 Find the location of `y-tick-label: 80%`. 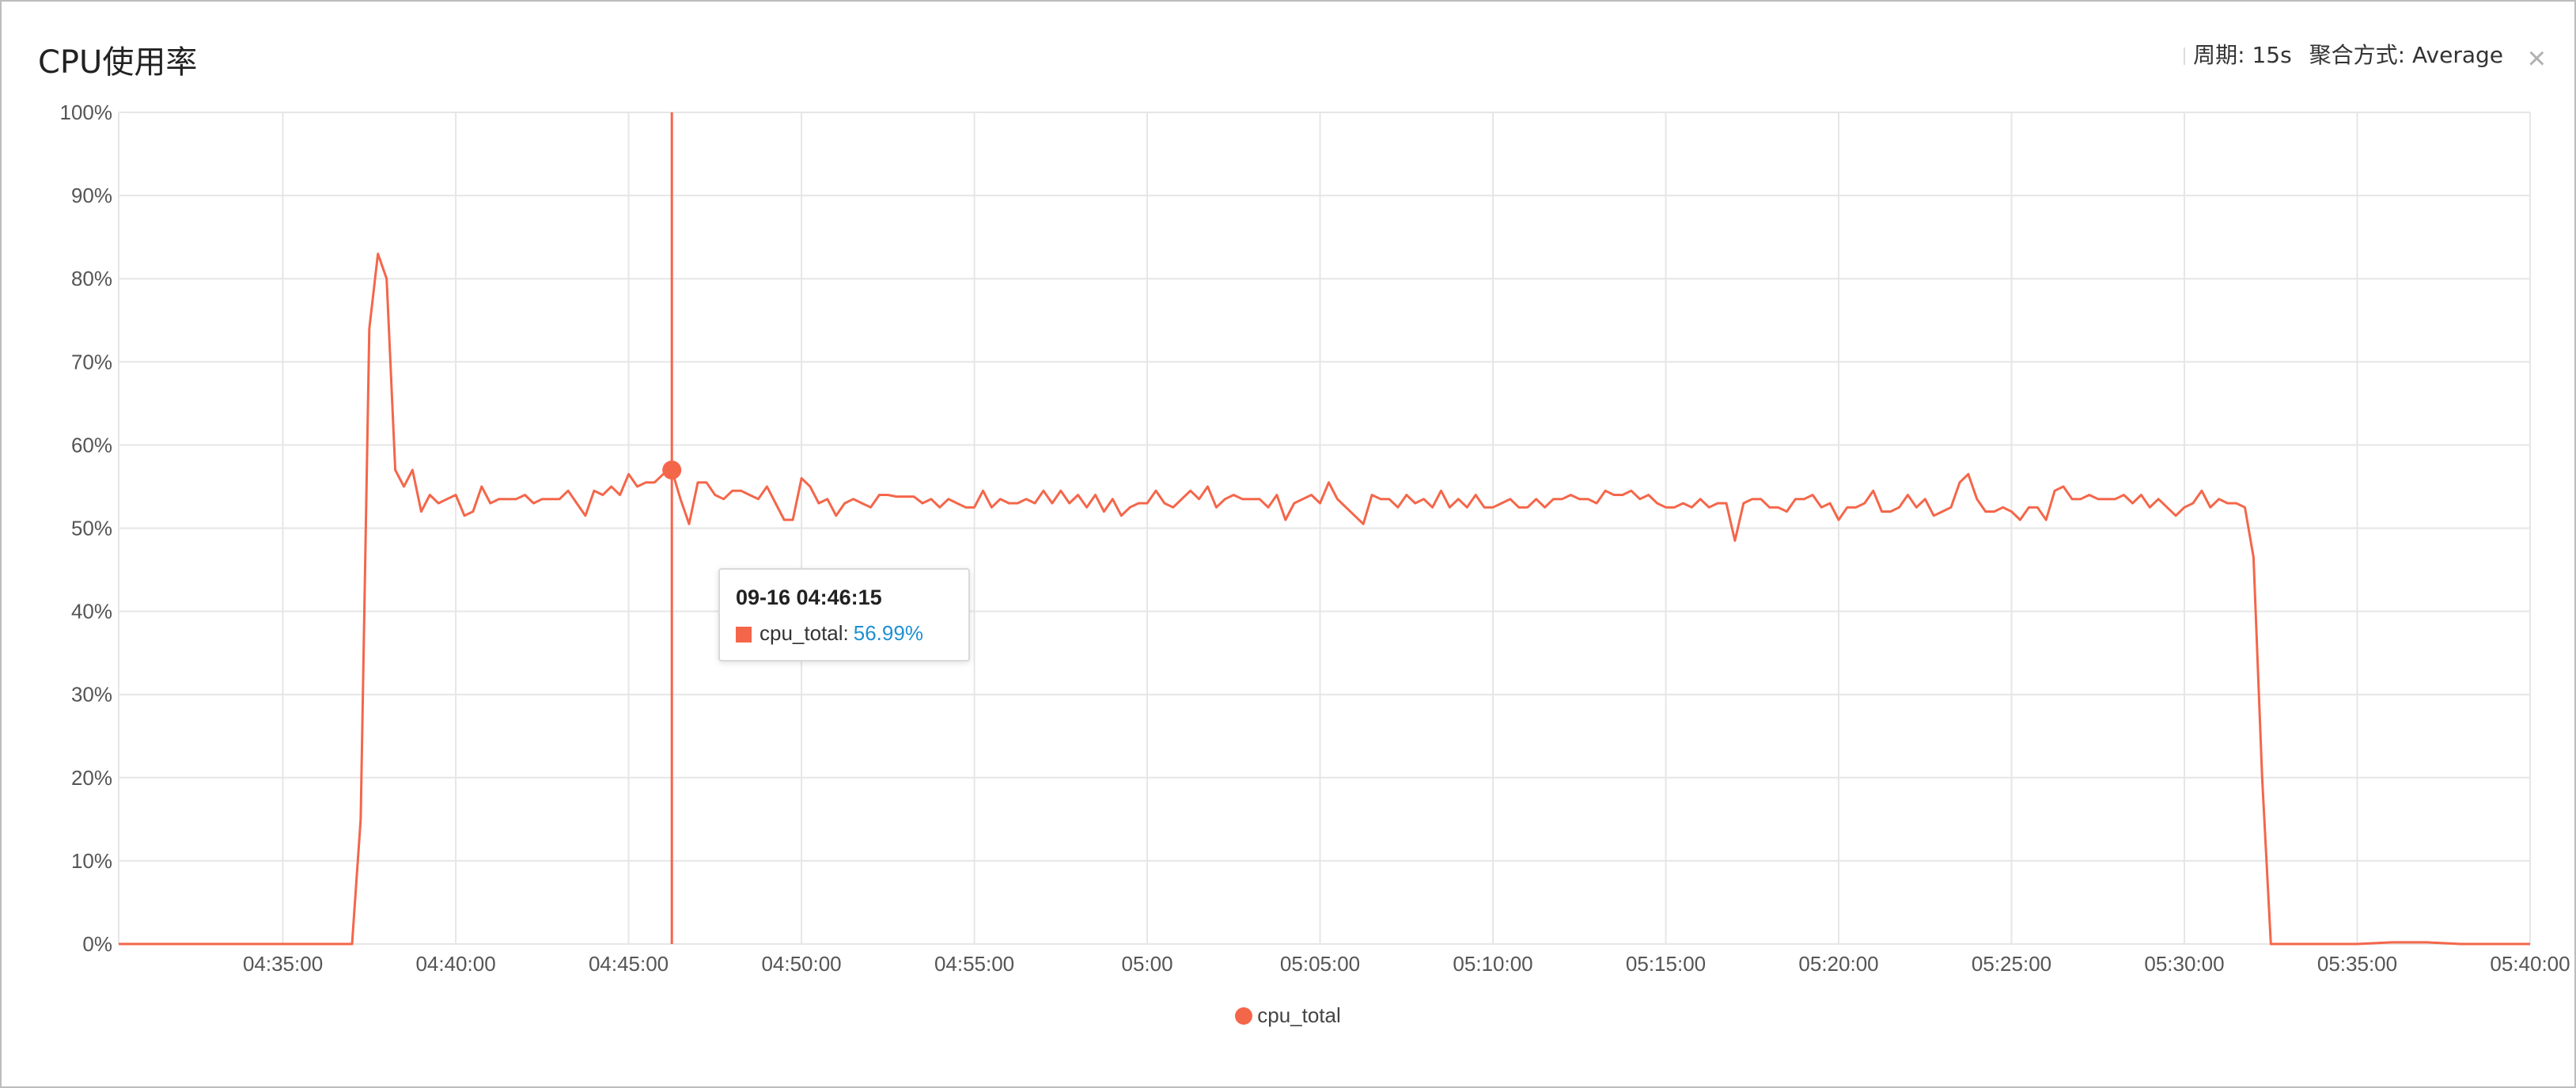

y-tick-label: 80% is located at coordinates (91, 278).